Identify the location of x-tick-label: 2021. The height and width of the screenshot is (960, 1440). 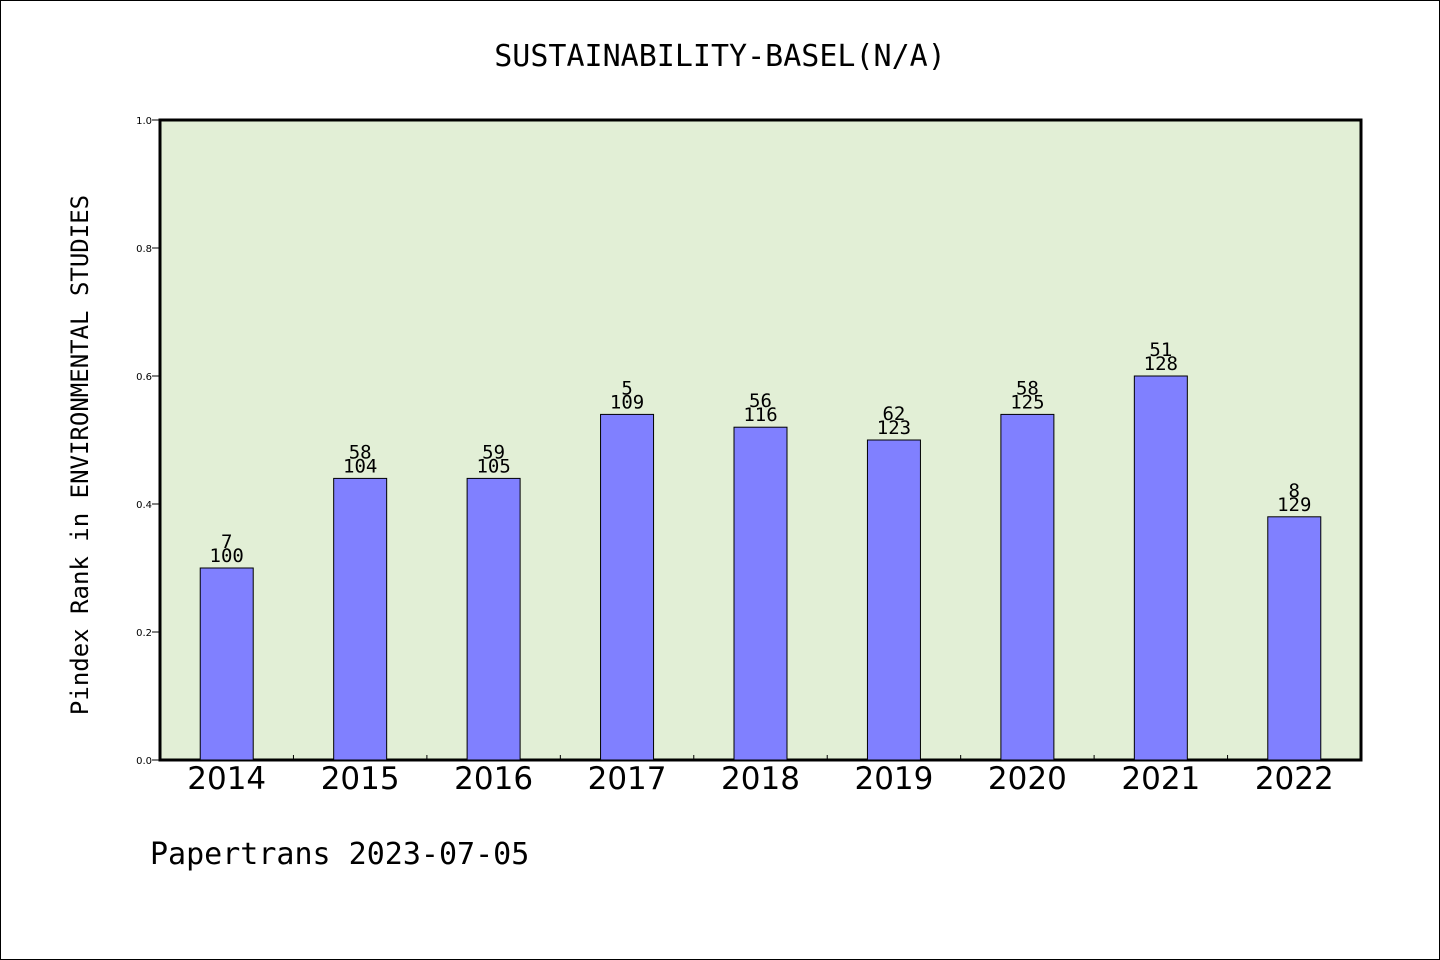
(1160, 779).